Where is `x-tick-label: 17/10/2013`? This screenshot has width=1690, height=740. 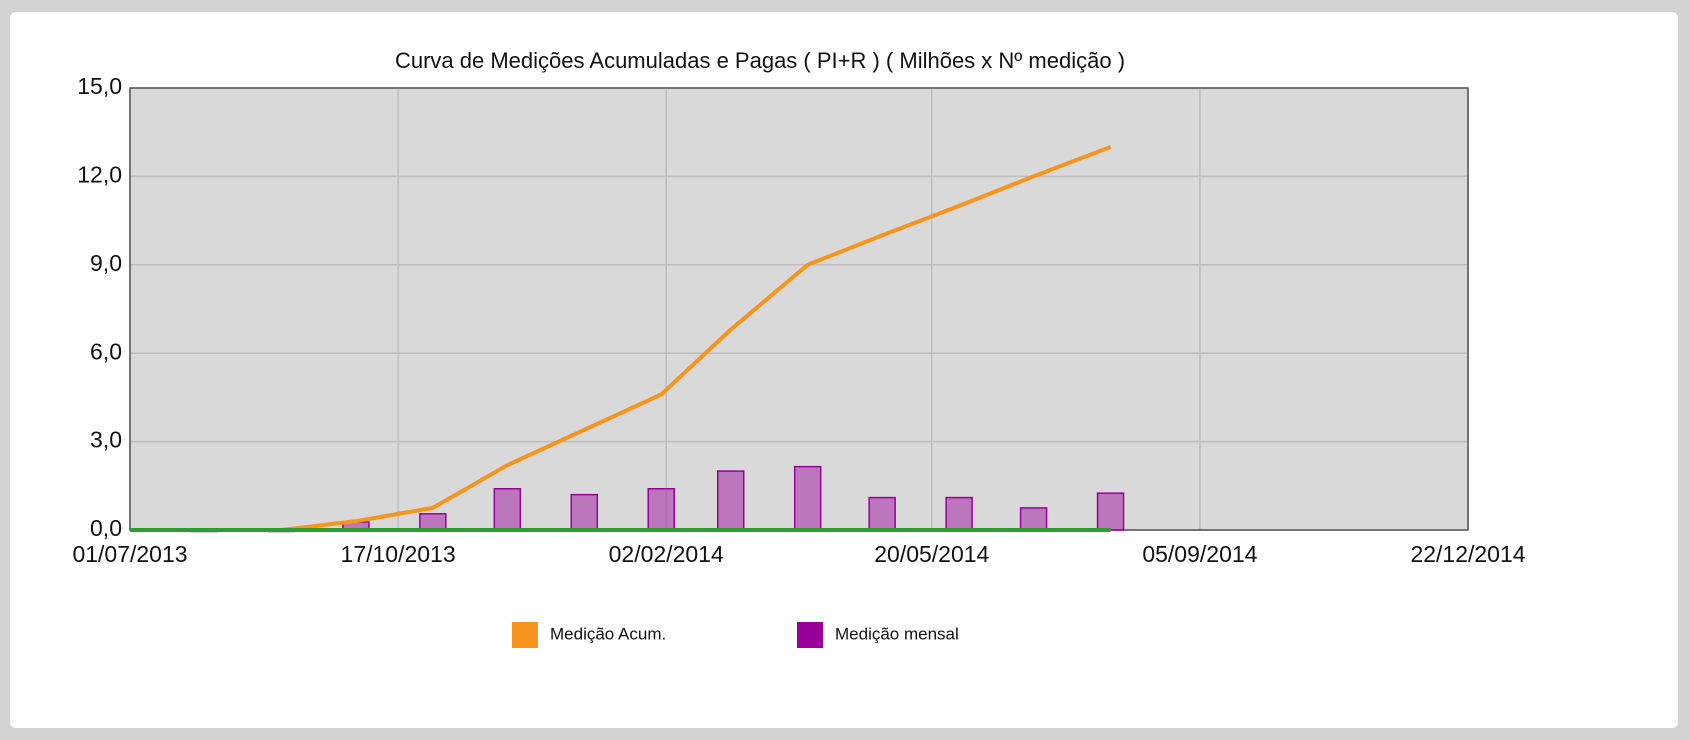
x-tick-label: 17/10/2013 is located at coordinates (398, 554).